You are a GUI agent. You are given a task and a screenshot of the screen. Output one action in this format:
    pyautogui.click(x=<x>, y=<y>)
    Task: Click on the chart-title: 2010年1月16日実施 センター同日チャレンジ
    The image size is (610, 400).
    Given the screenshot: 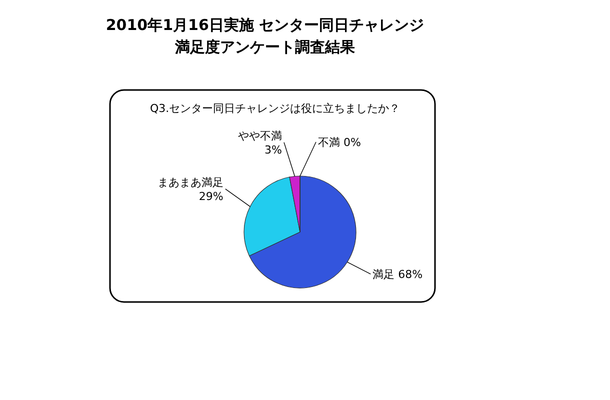 What is the action you would take?
    pyautogui.click(x=265, y=25)
    